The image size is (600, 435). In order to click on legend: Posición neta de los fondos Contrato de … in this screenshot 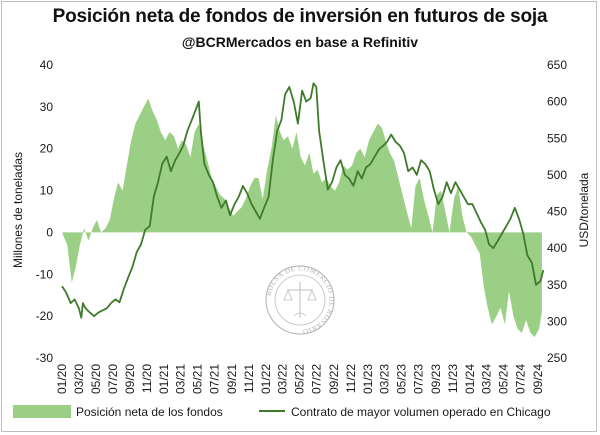, I will do `click(282, 412)`.